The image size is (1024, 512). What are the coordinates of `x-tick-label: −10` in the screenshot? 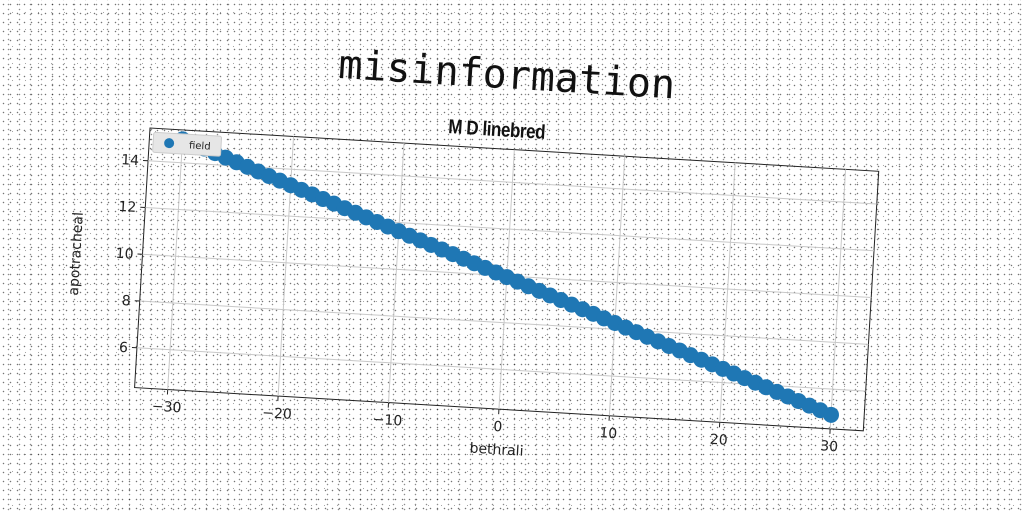 It's located at (387, 421).